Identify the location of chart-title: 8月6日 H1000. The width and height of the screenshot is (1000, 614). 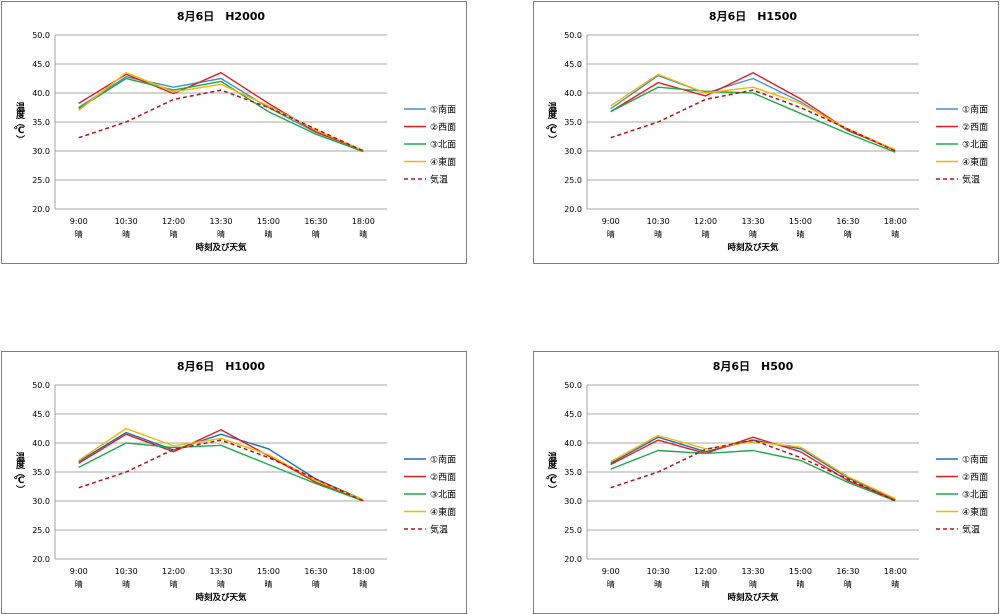
(221, 366).